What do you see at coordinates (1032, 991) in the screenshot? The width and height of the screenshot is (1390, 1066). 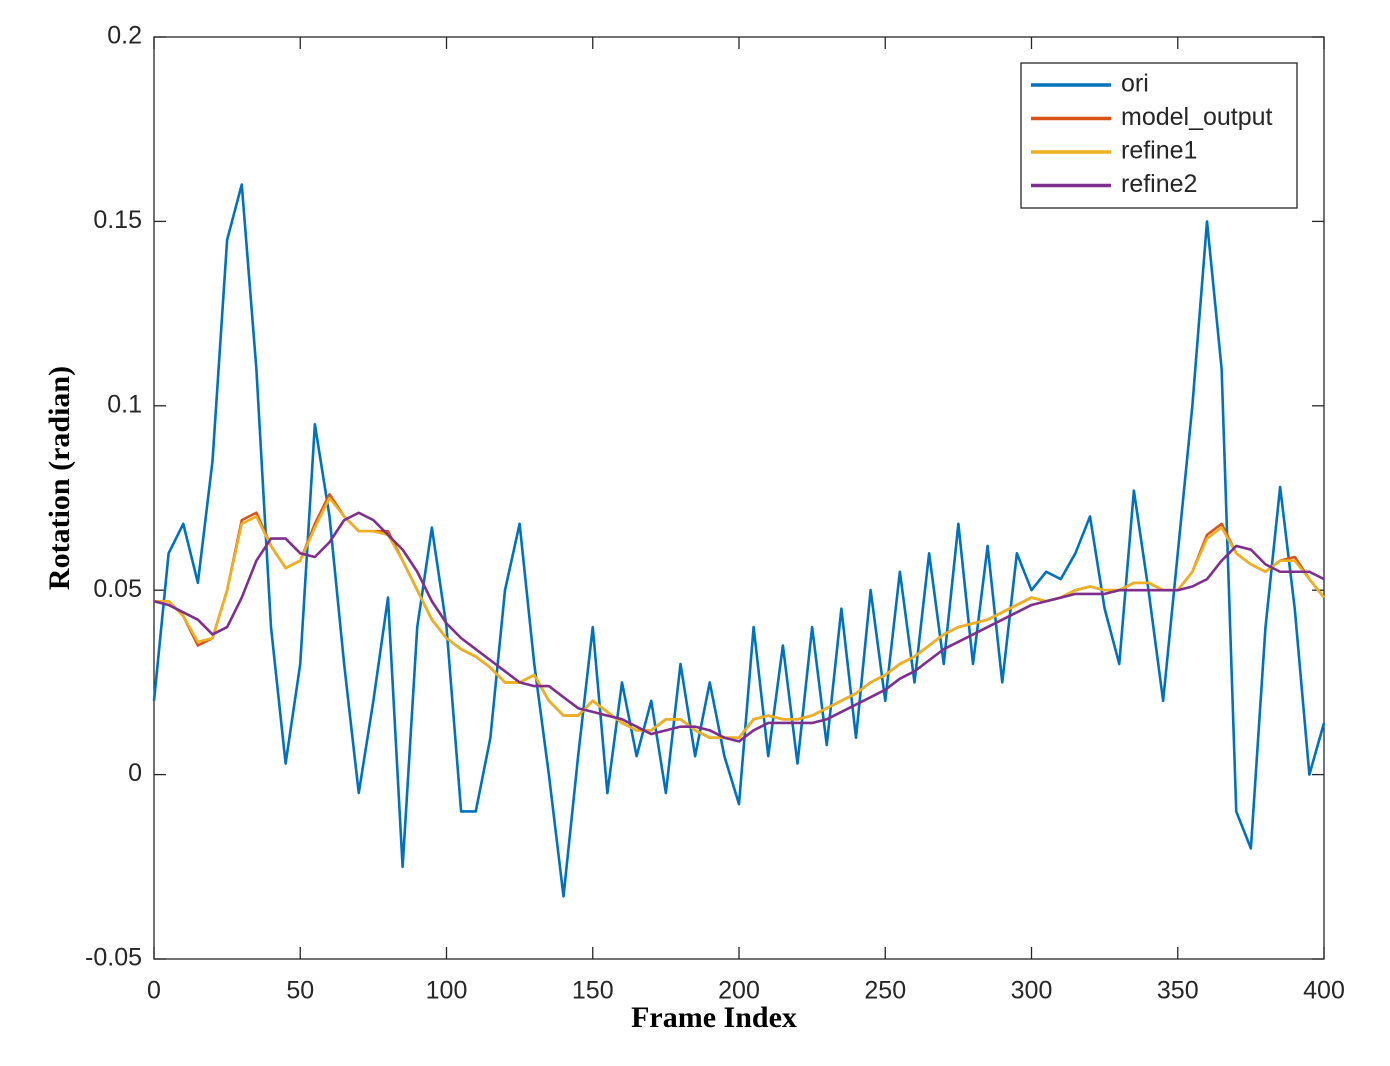 I see `x-tick-label: 300` at bounding box center [1032, 991].